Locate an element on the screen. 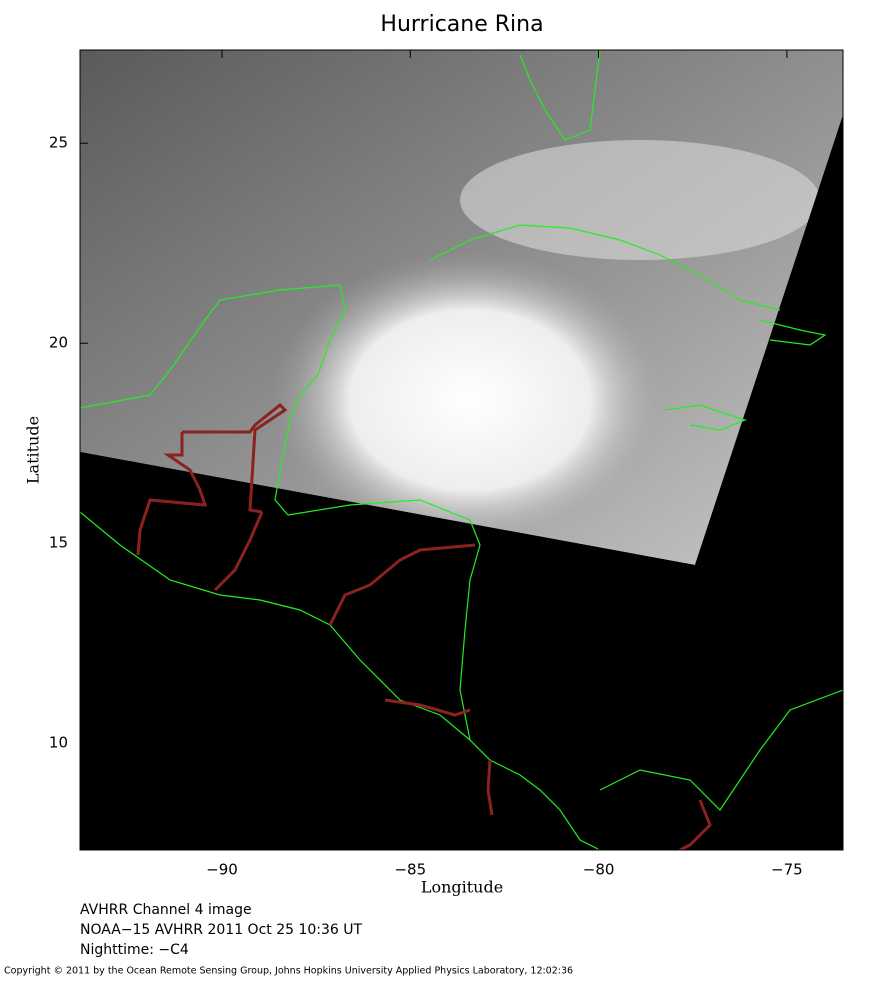 Image resolution: width=874 pixels, height=985 pixels. x-tick-label: −75 is located at coordinates (787, 870).